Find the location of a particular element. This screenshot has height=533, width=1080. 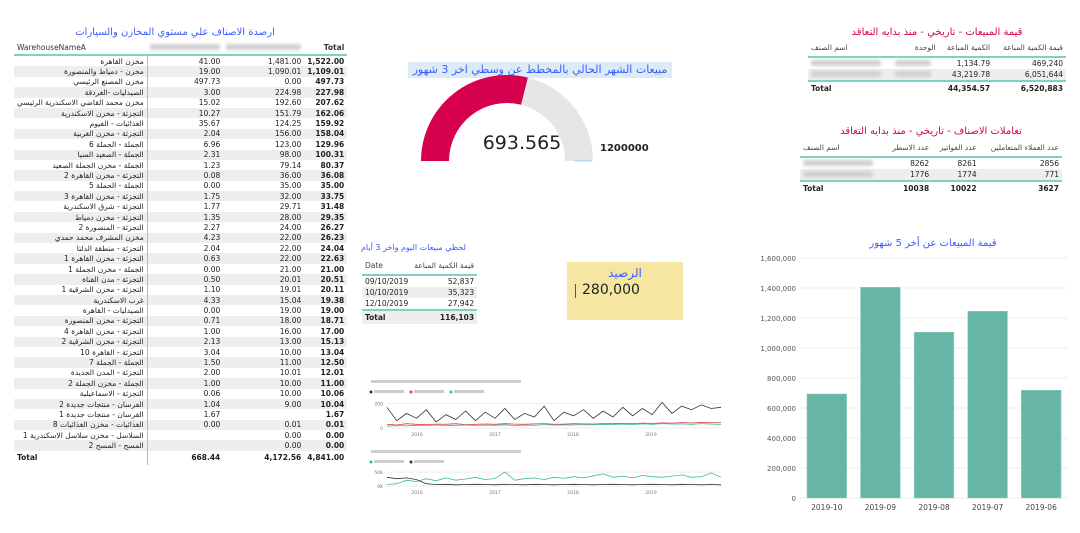

warehouse-name: مخزن - دمياط والمنصورة is located at coordinates (81, 71).